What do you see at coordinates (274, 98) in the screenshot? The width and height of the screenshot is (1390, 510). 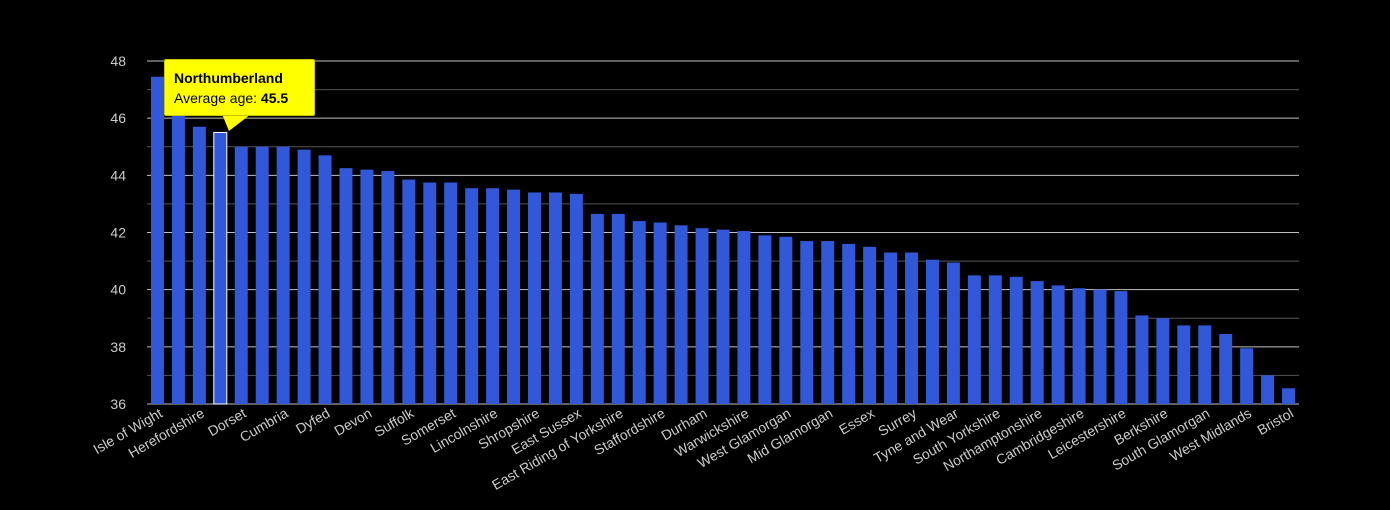 I see `tooltip-value: 45.5` at bounding box center [274, 98].